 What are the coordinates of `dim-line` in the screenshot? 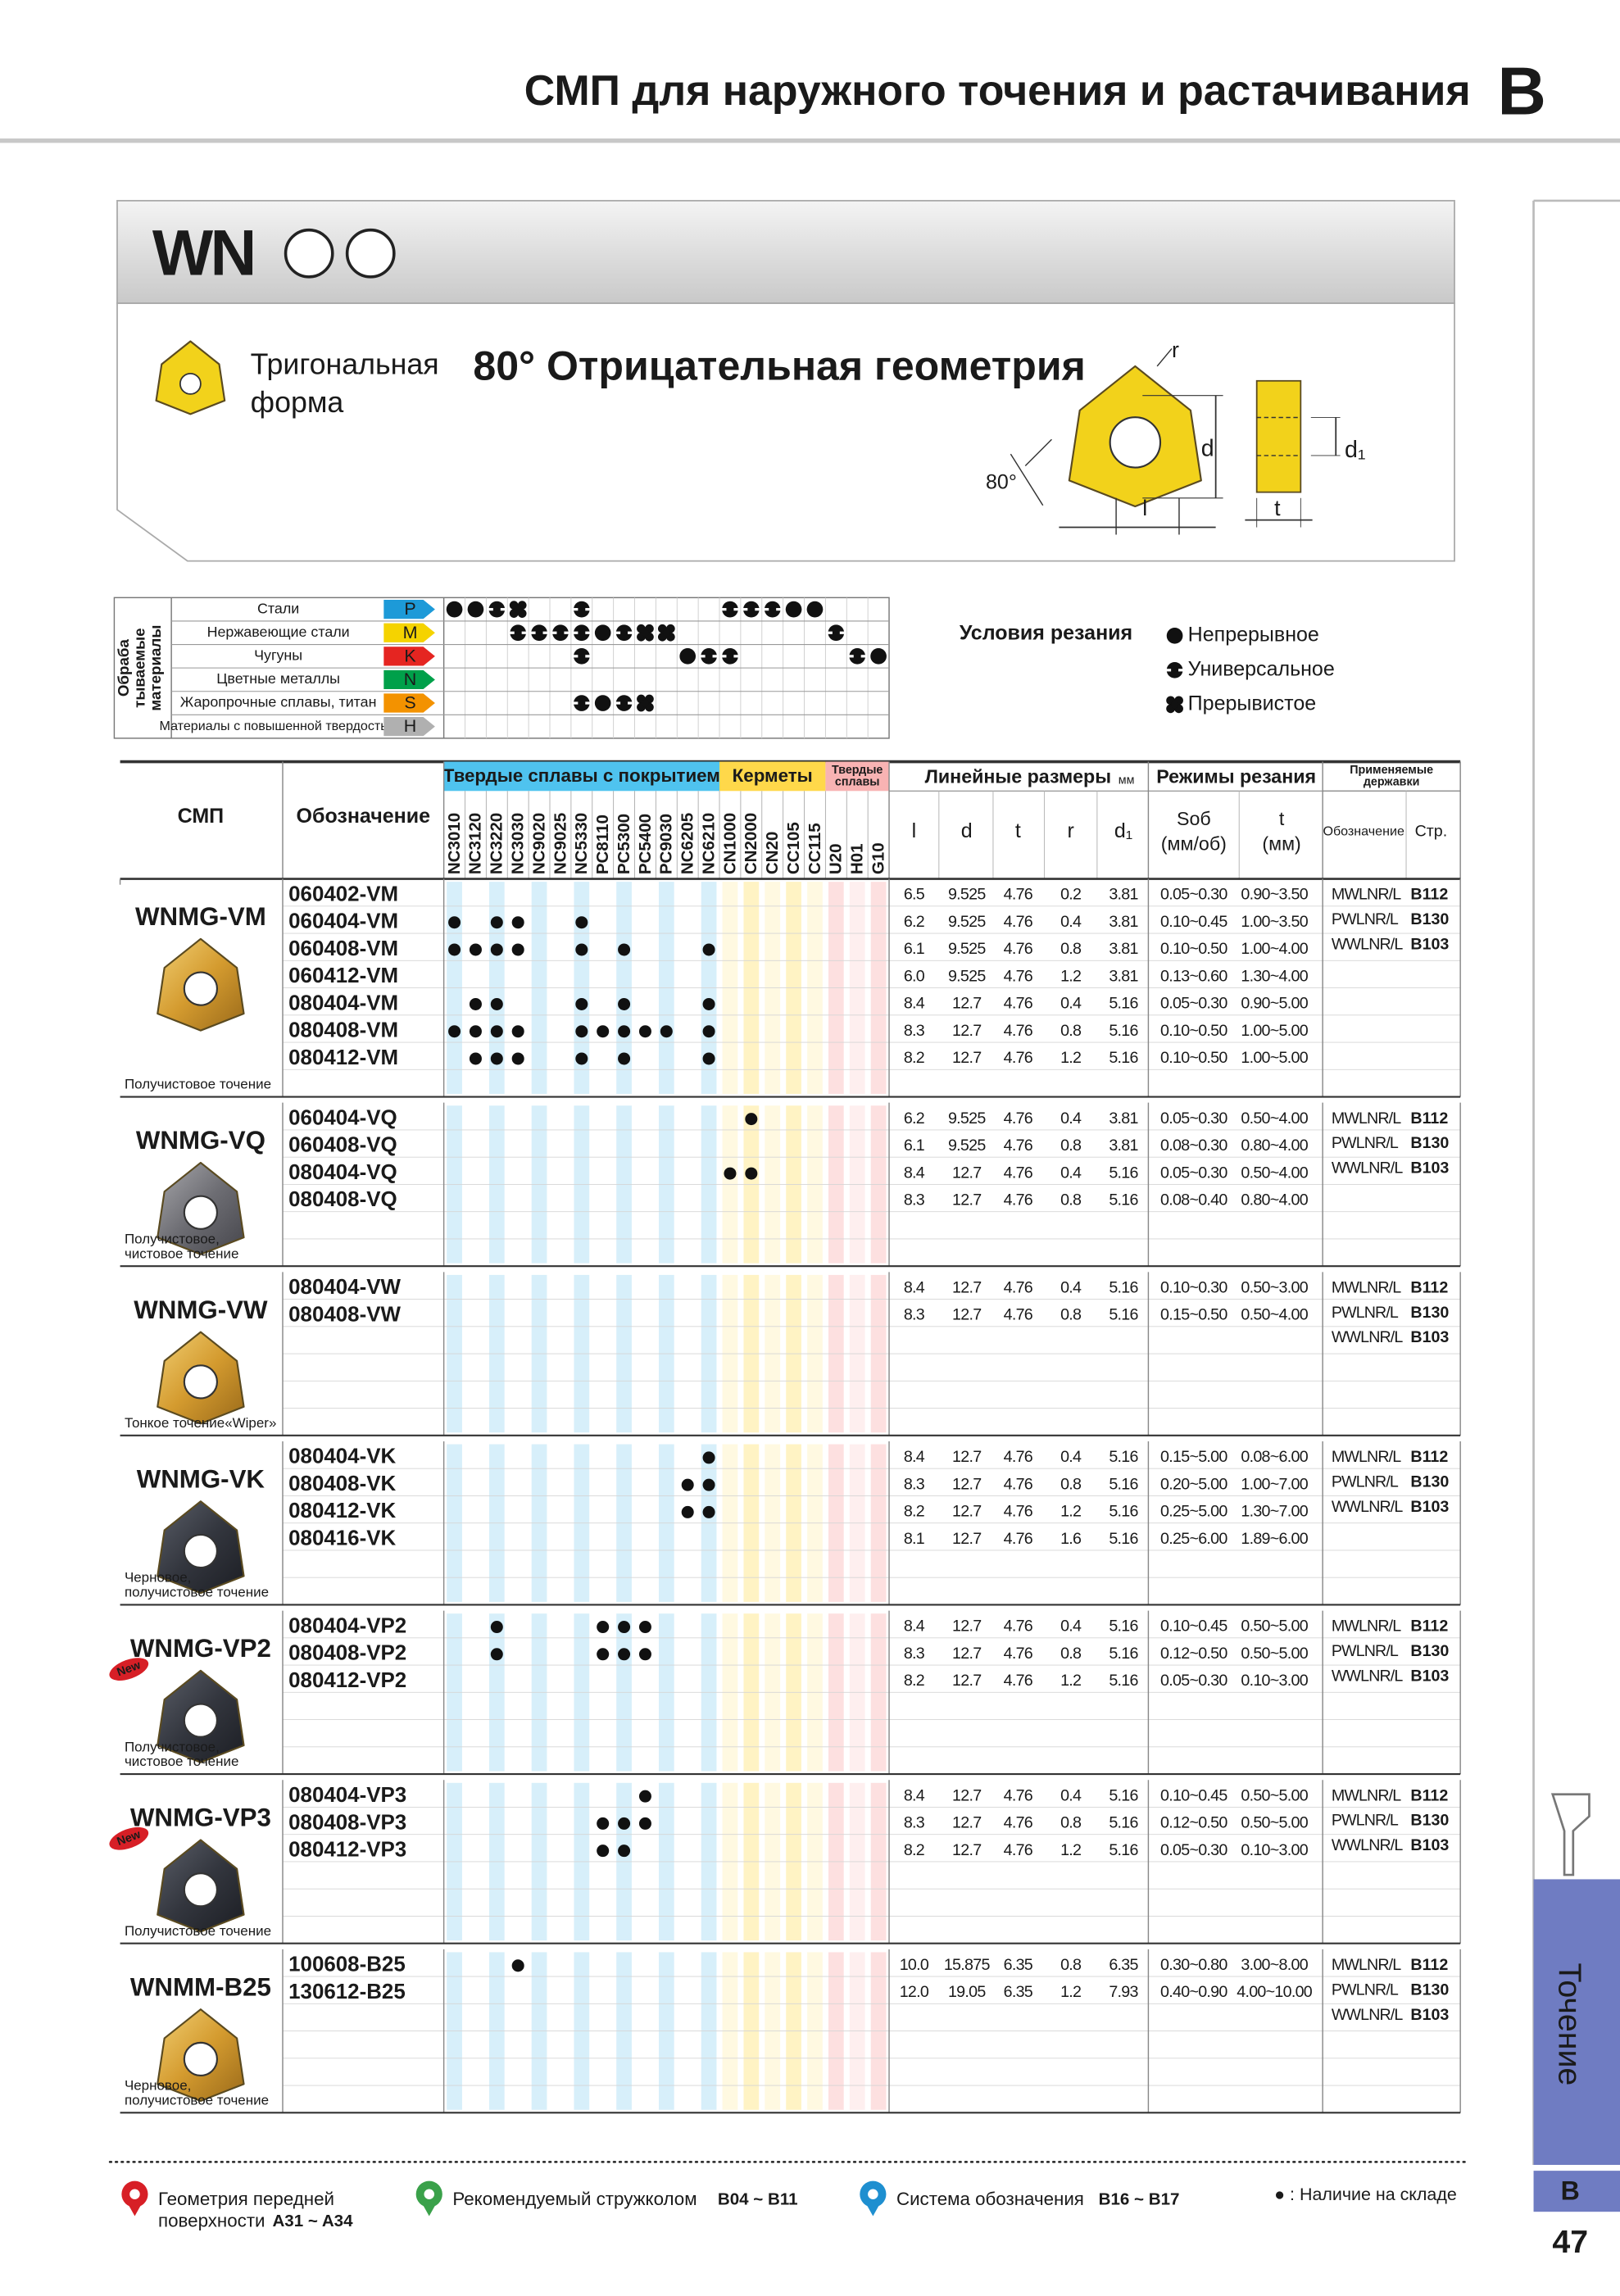 It's located at (1164, 357).